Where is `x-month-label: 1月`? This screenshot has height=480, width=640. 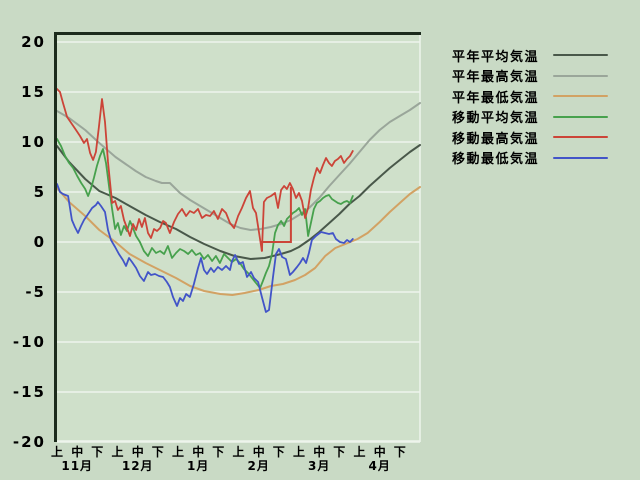
x-month-label: 1月 is located at coordinates (198, 466).